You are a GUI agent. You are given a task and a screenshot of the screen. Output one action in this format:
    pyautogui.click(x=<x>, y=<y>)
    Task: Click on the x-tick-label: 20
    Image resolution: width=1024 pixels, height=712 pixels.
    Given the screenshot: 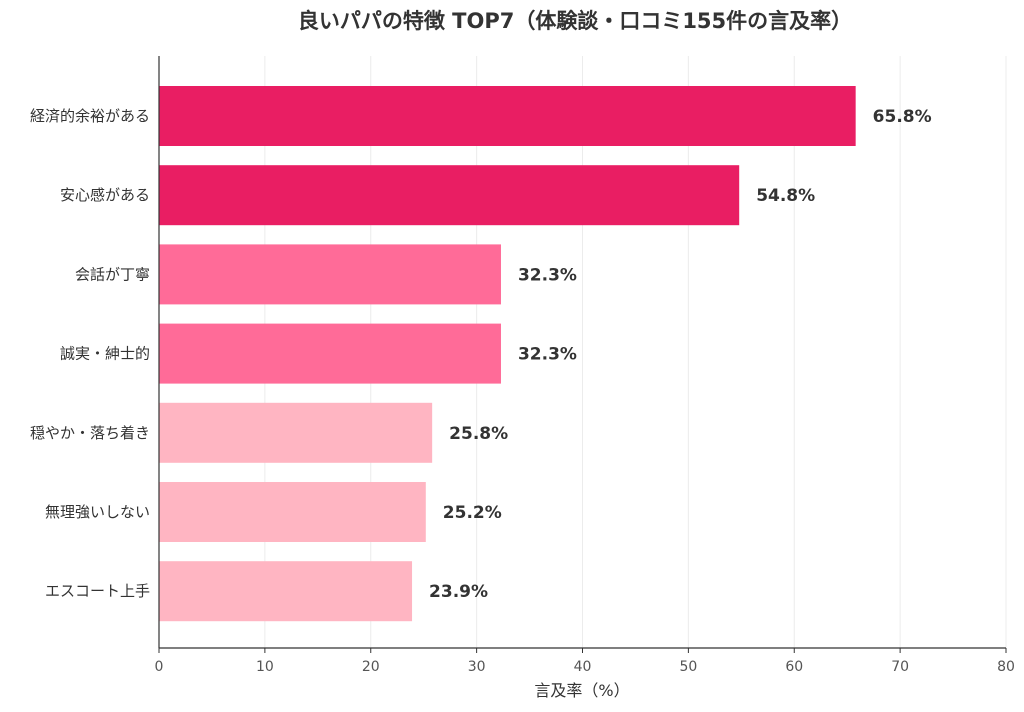 What is the action you would take?
    pyautogui.click(x=371, y=667)
    